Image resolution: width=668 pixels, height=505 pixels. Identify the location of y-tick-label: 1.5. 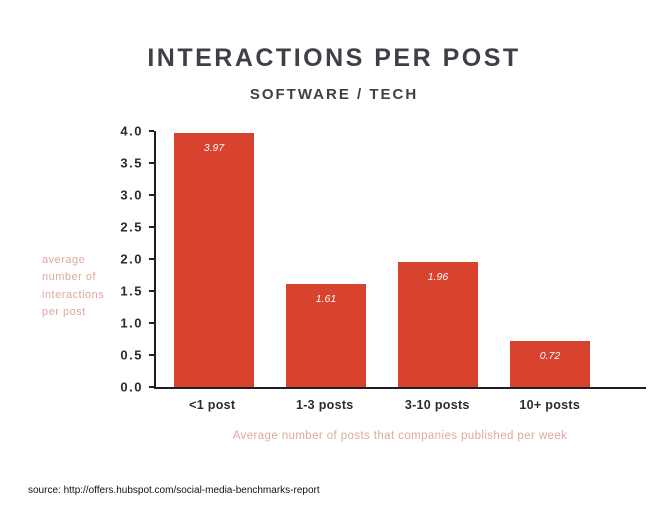
(131, 291).